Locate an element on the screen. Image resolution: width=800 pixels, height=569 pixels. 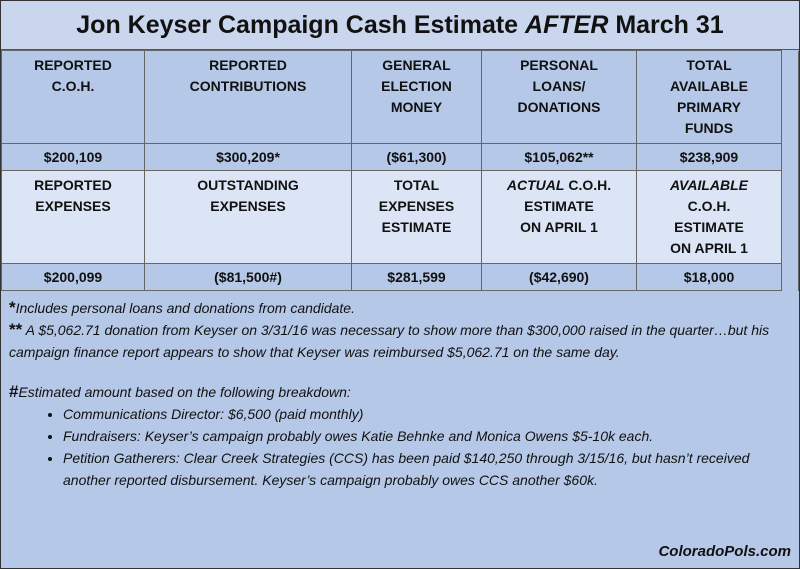
cell-line: OUTSTANDING is located at coordinates (248, 185).